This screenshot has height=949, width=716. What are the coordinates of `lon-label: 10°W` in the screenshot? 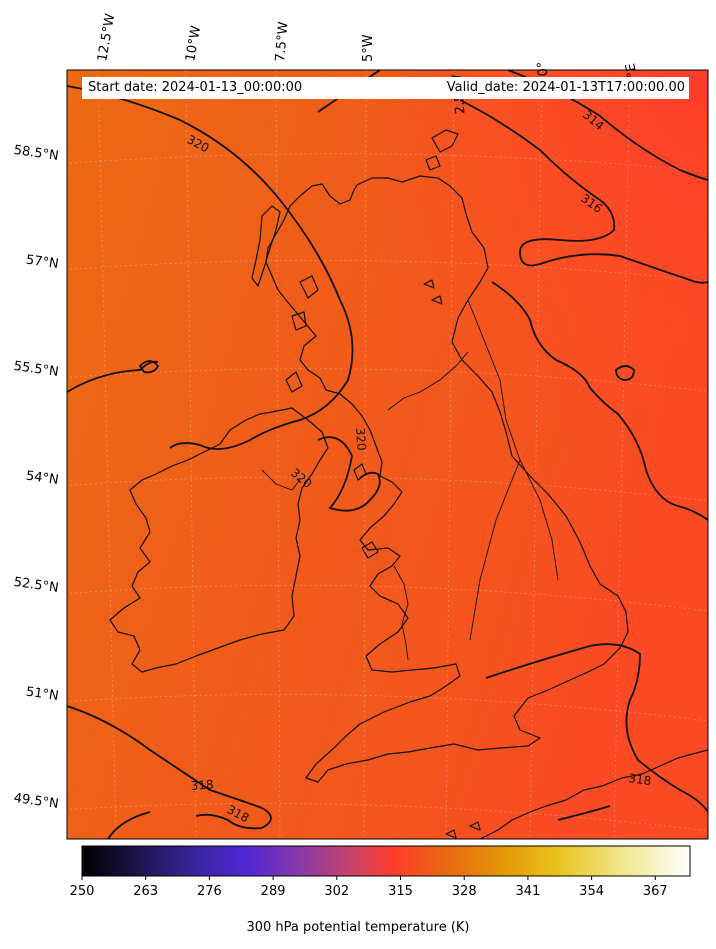 It's located at (193, 44).